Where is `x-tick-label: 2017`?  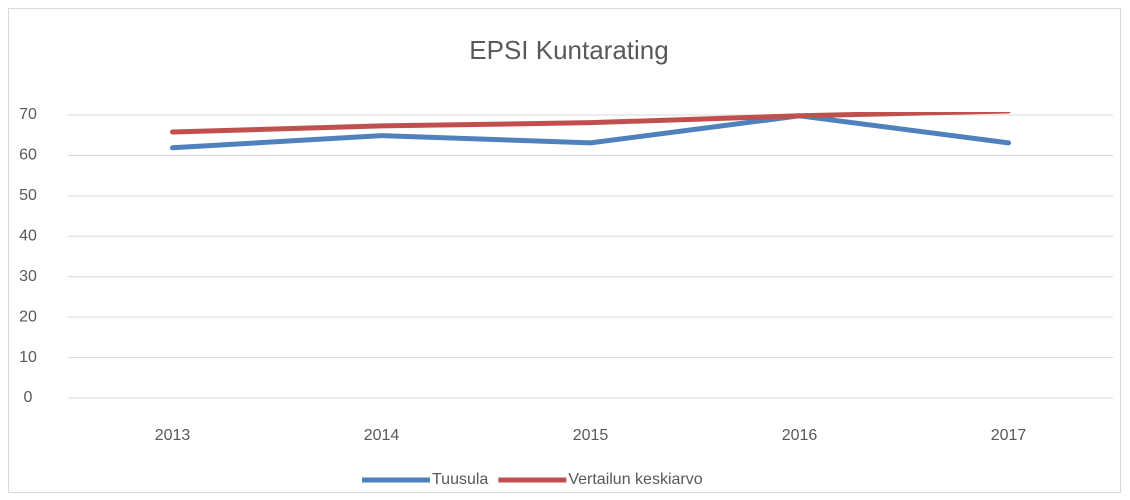 x-tick-label: 2017 is located at coordinates (1009, 435).